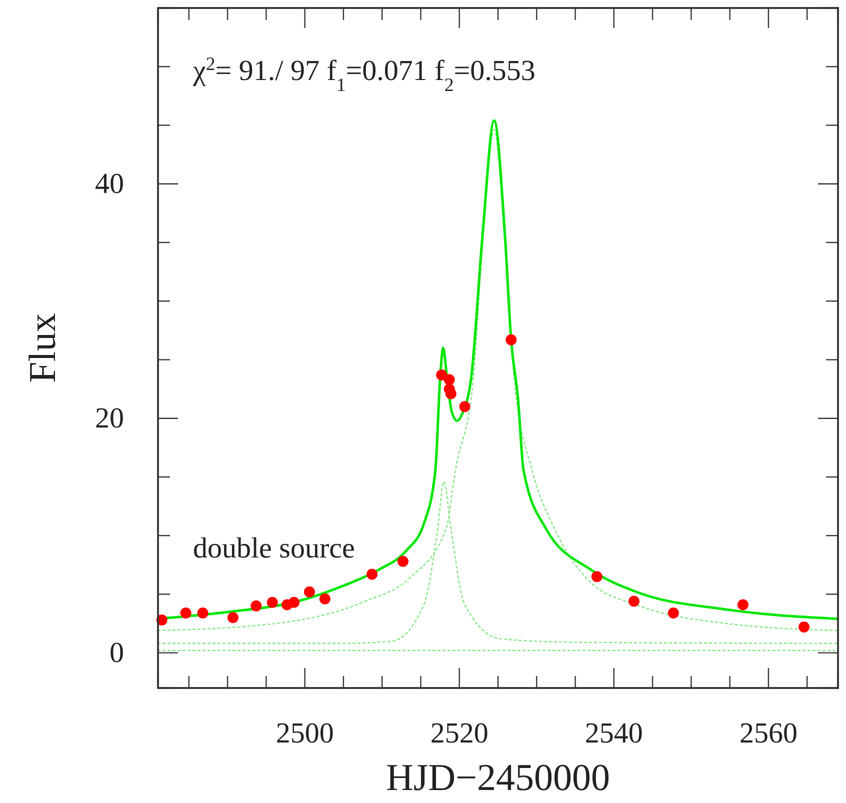  What do you see at coordinates (109, 418) in the screenshot?
I see `y-tick-label: 20` at bounding box center [109, 418].